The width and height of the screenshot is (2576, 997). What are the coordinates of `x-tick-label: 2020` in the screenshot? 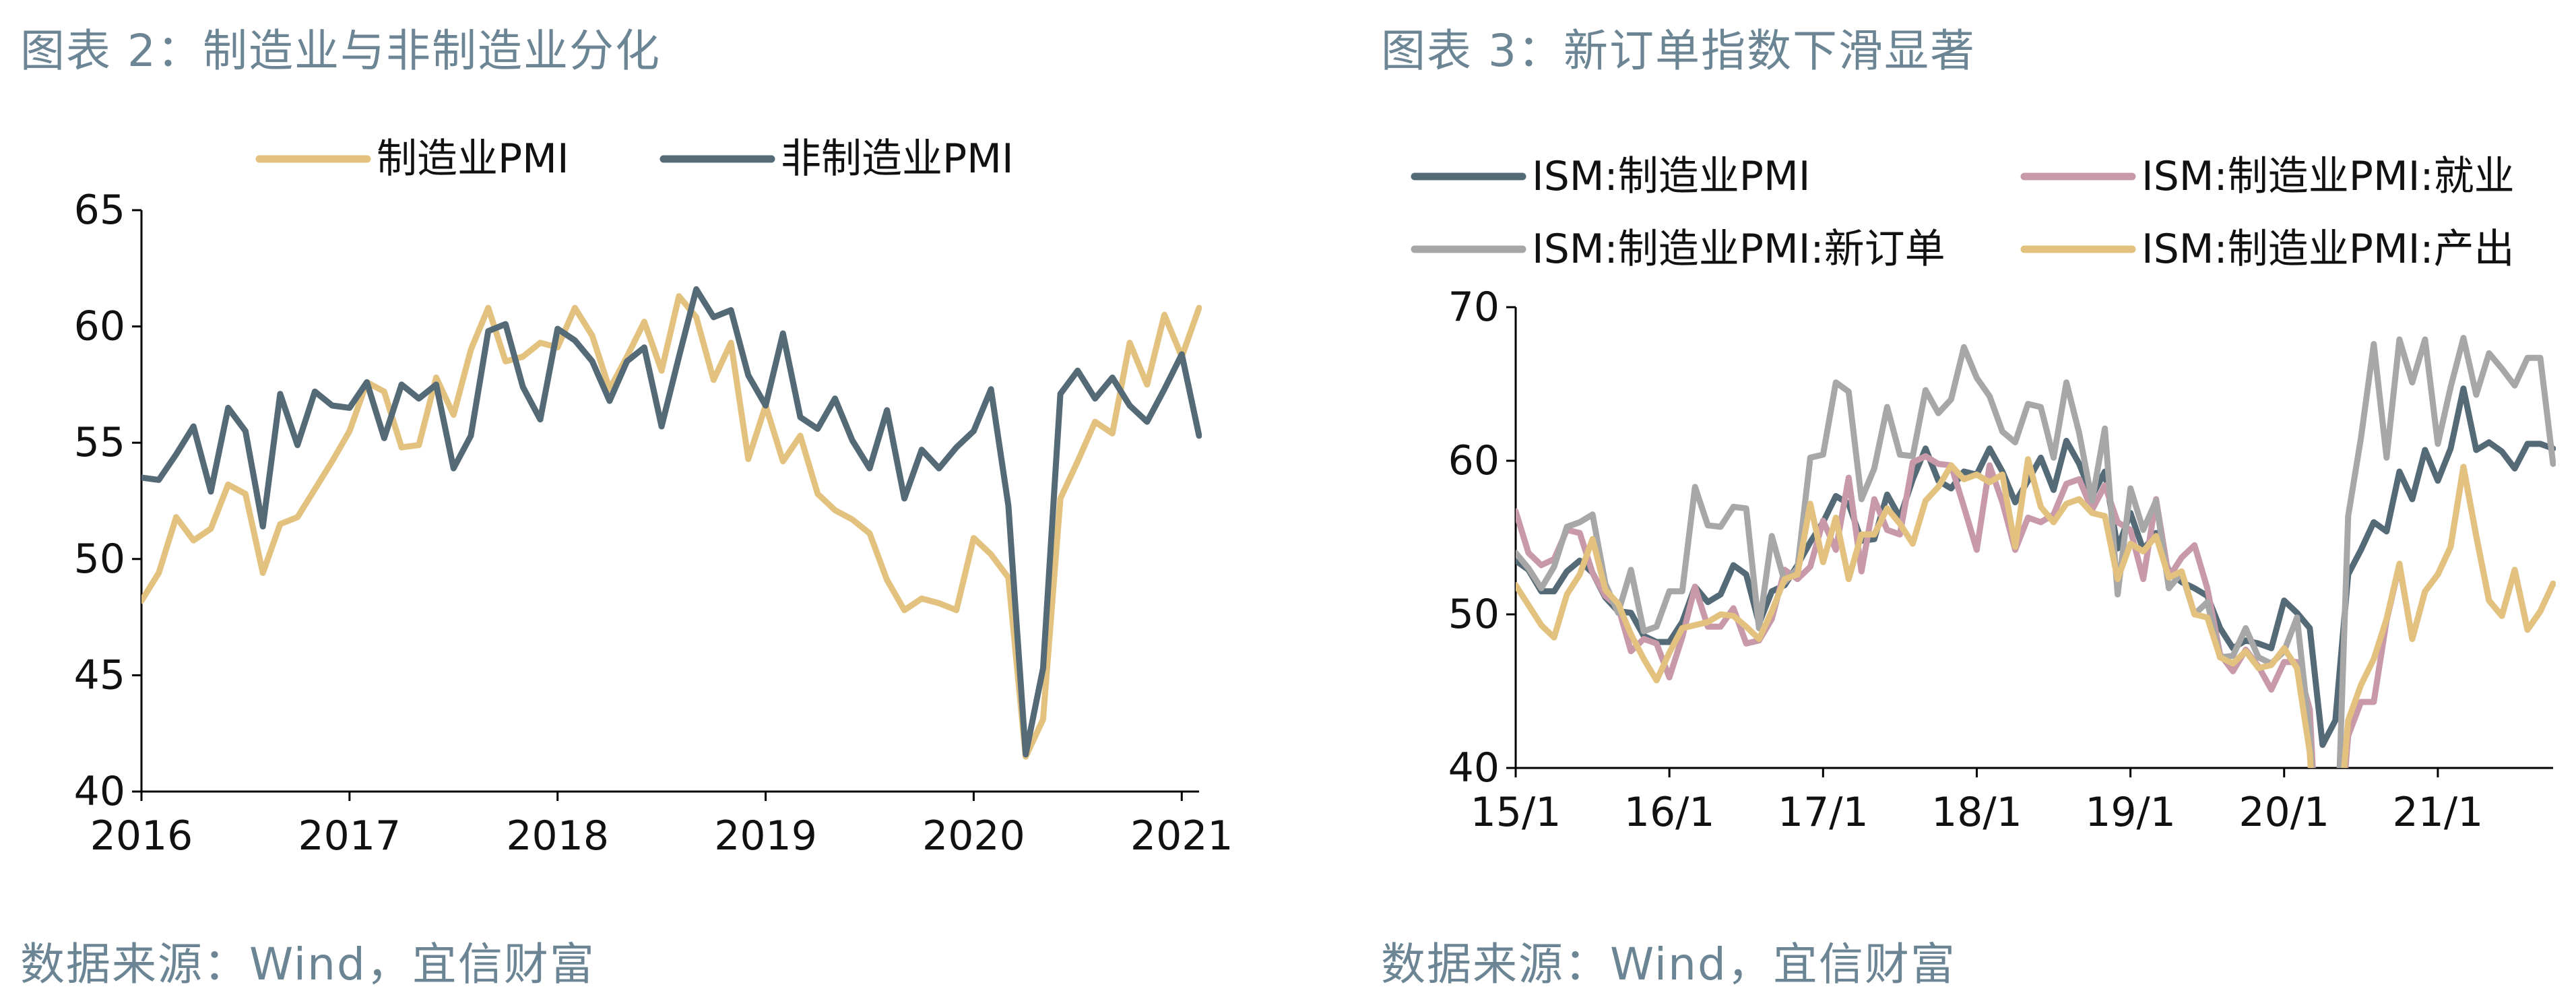 It's located at (973, 836).